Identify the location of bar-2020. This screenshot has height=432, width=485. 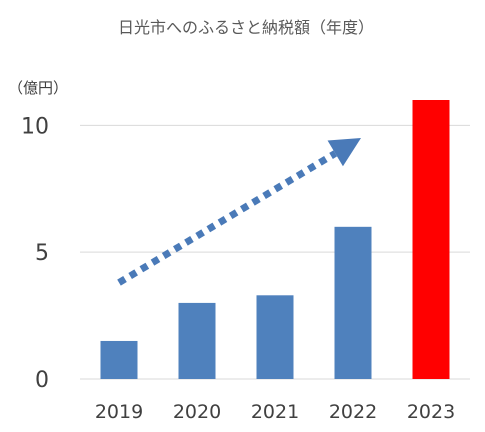
(197, 340).